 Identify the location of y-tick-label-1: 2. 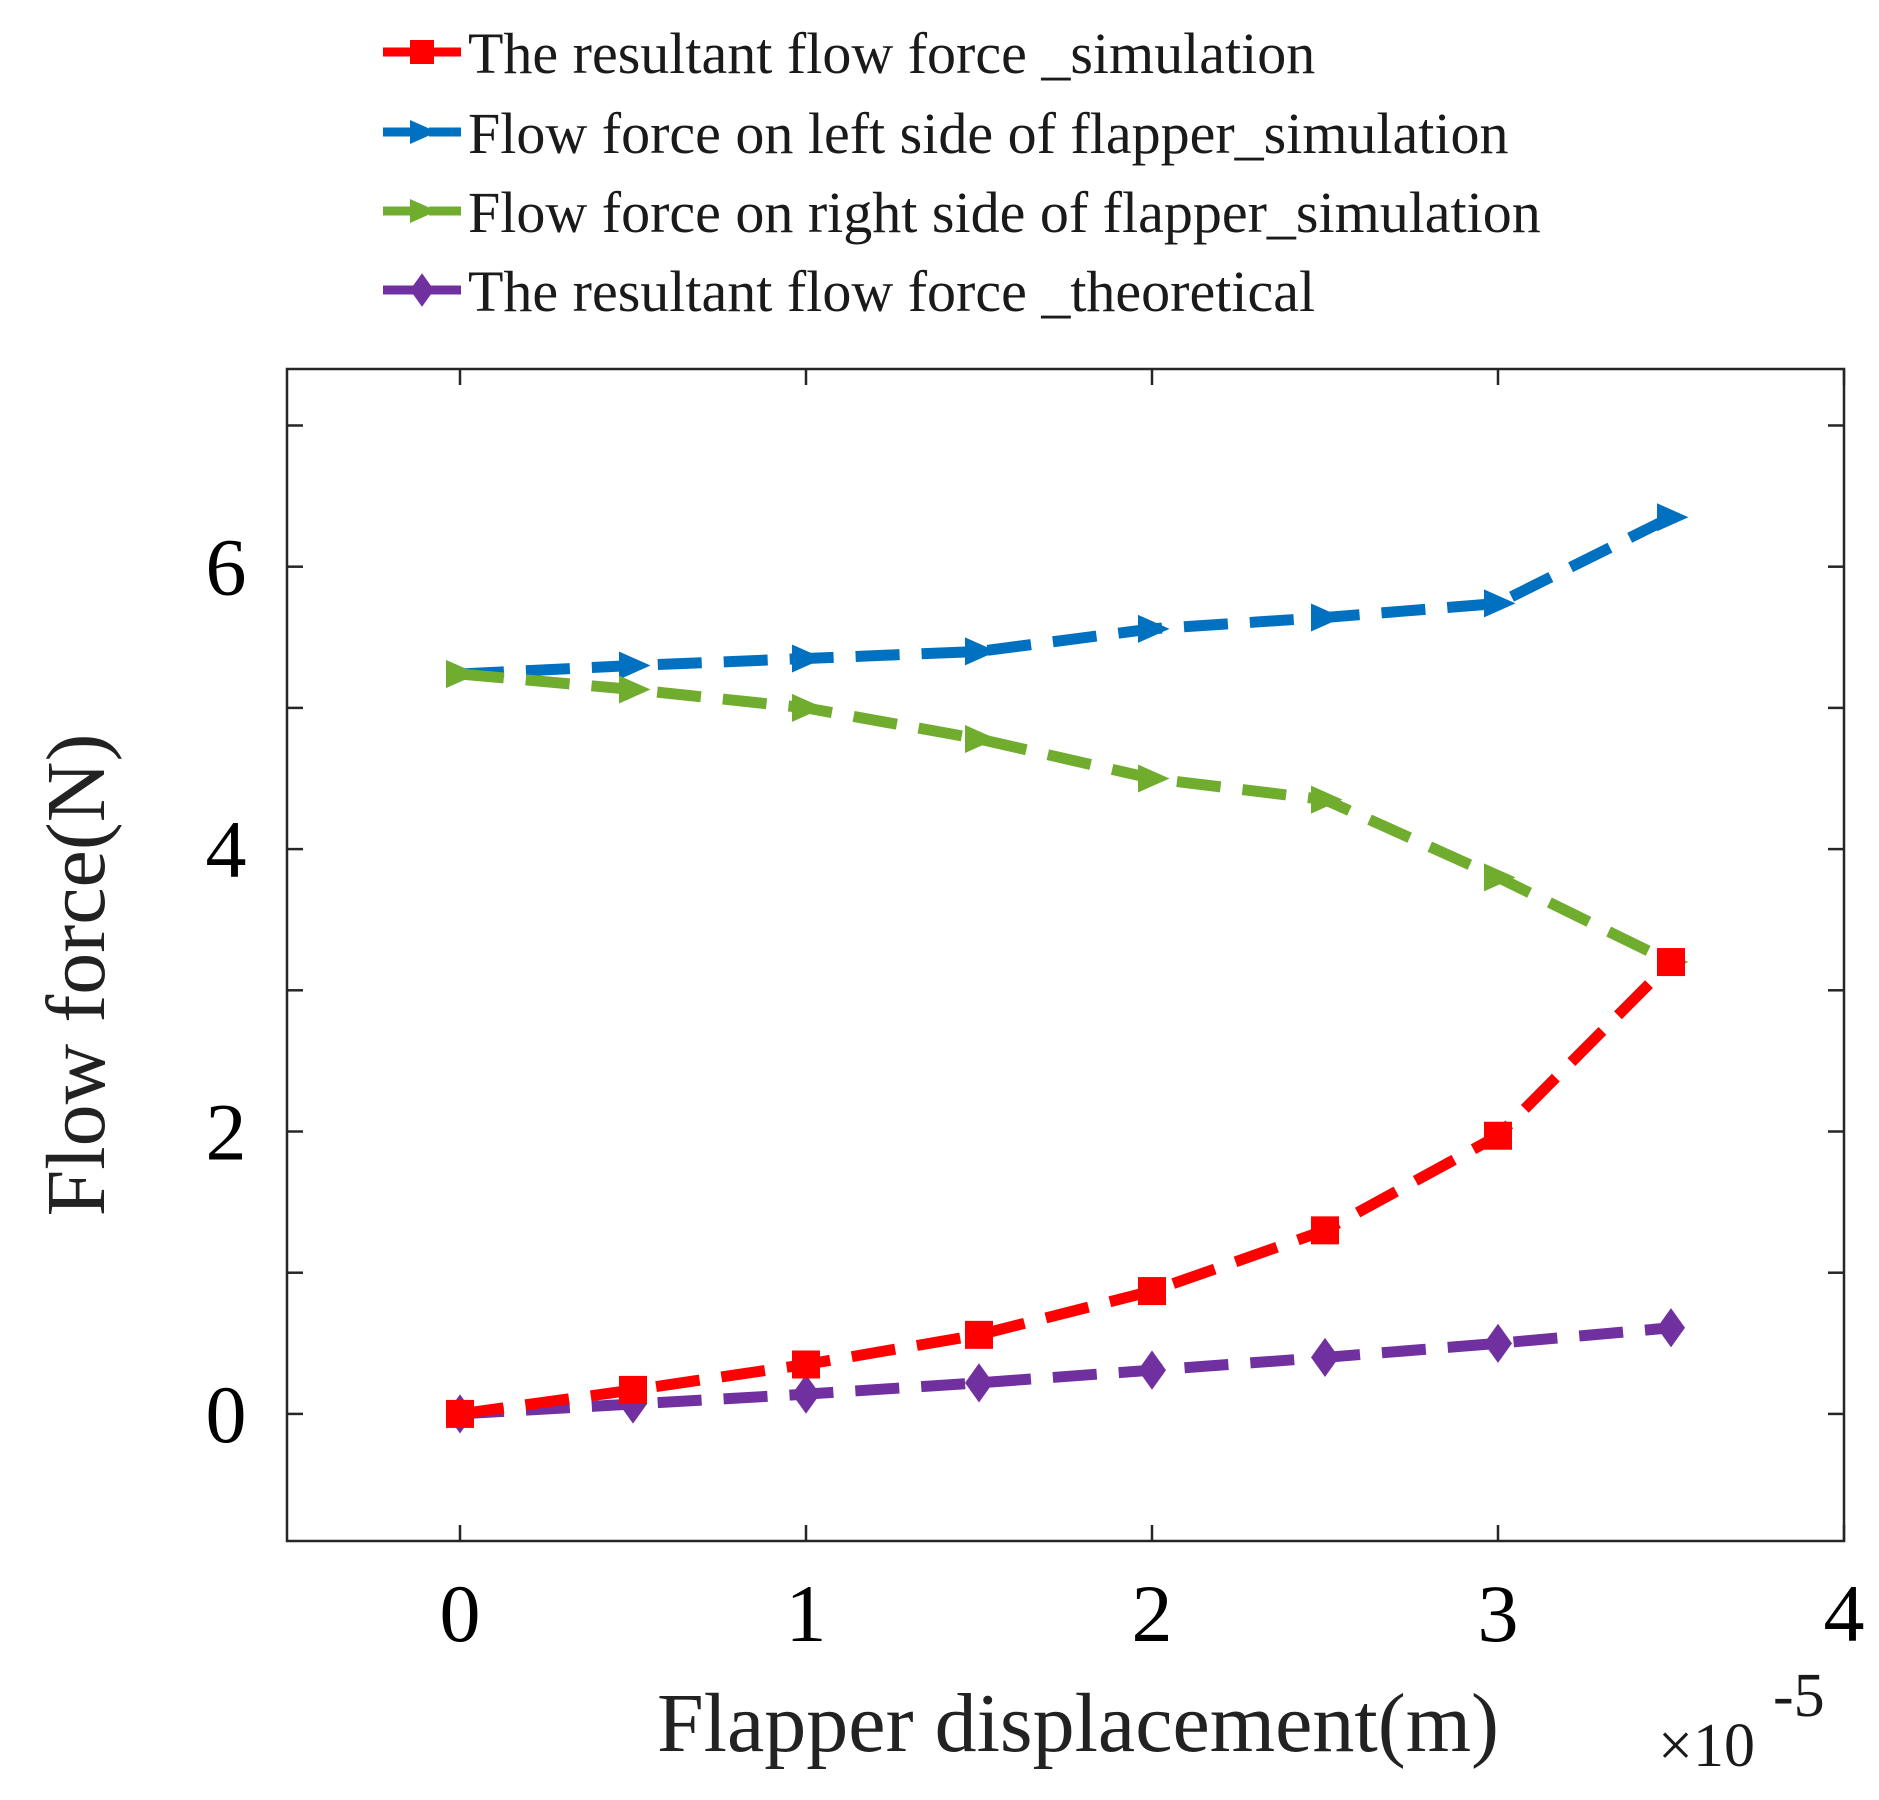
(226, 1132).